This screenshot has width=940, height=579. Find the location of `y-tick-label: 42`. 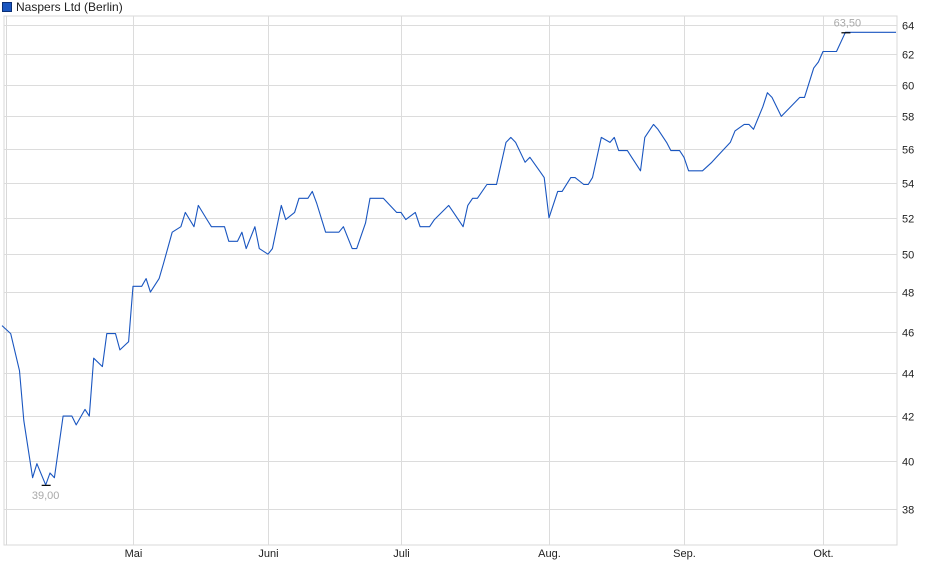

y-tick-label: 42 is located at coordinates (908, 418).